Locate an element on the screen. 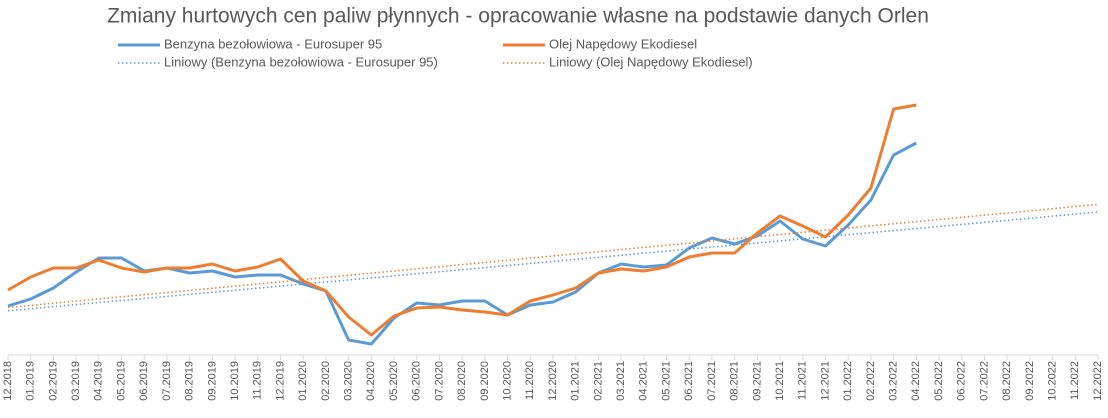 This screenshot has height=418, width=1108. x-tick-label: 12.2021 is located at coordinates (825, 381).